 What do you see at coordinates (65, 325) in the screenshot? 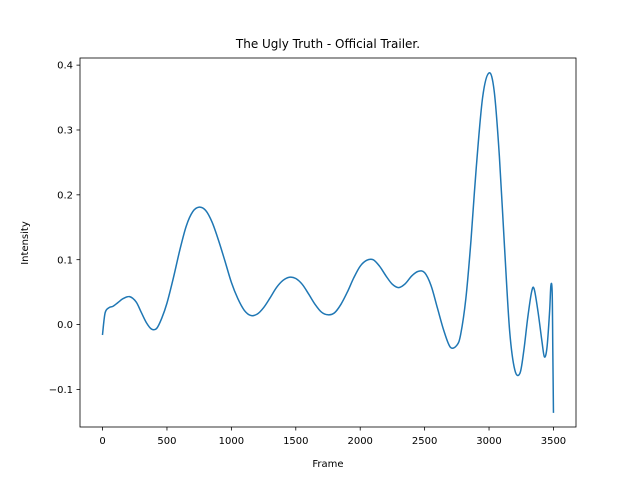
I see `y-tick-label: 0.0` at bounding box center [65, 325].